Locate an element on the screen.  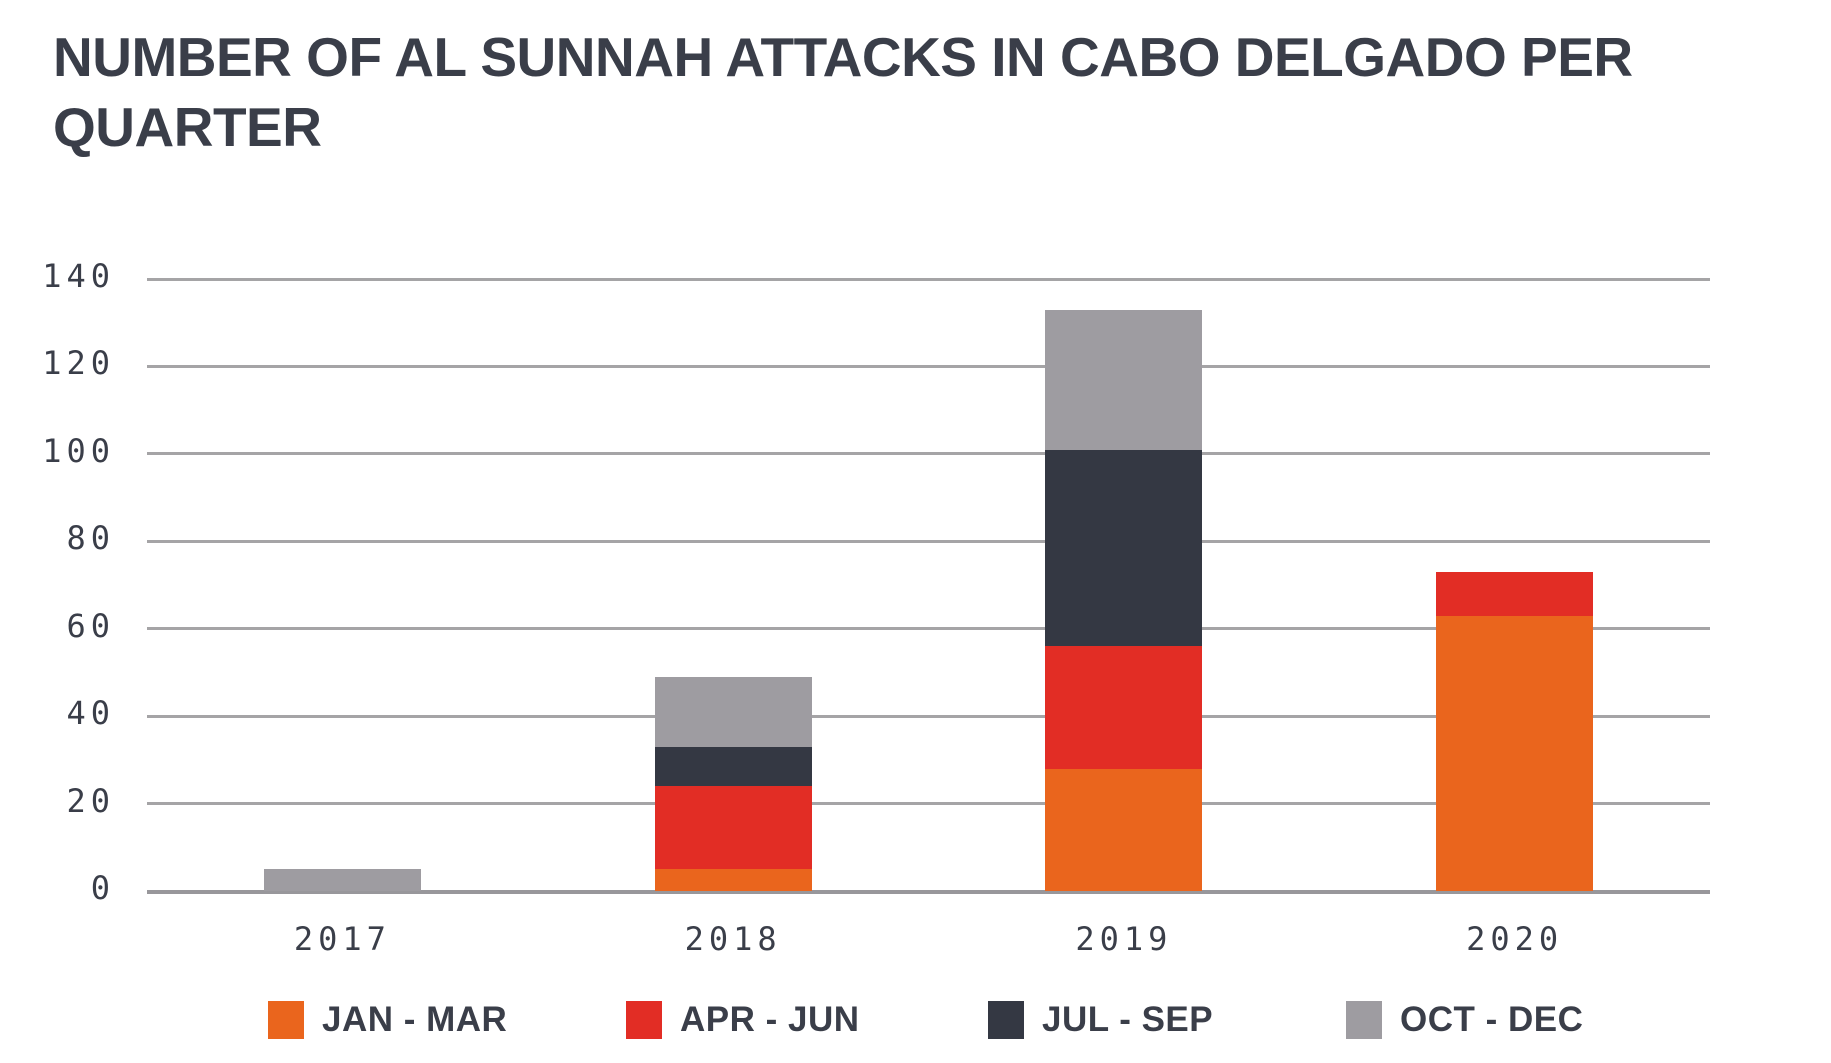
bar-segment-2018-jul-sep is located at coordinates (733, 766).